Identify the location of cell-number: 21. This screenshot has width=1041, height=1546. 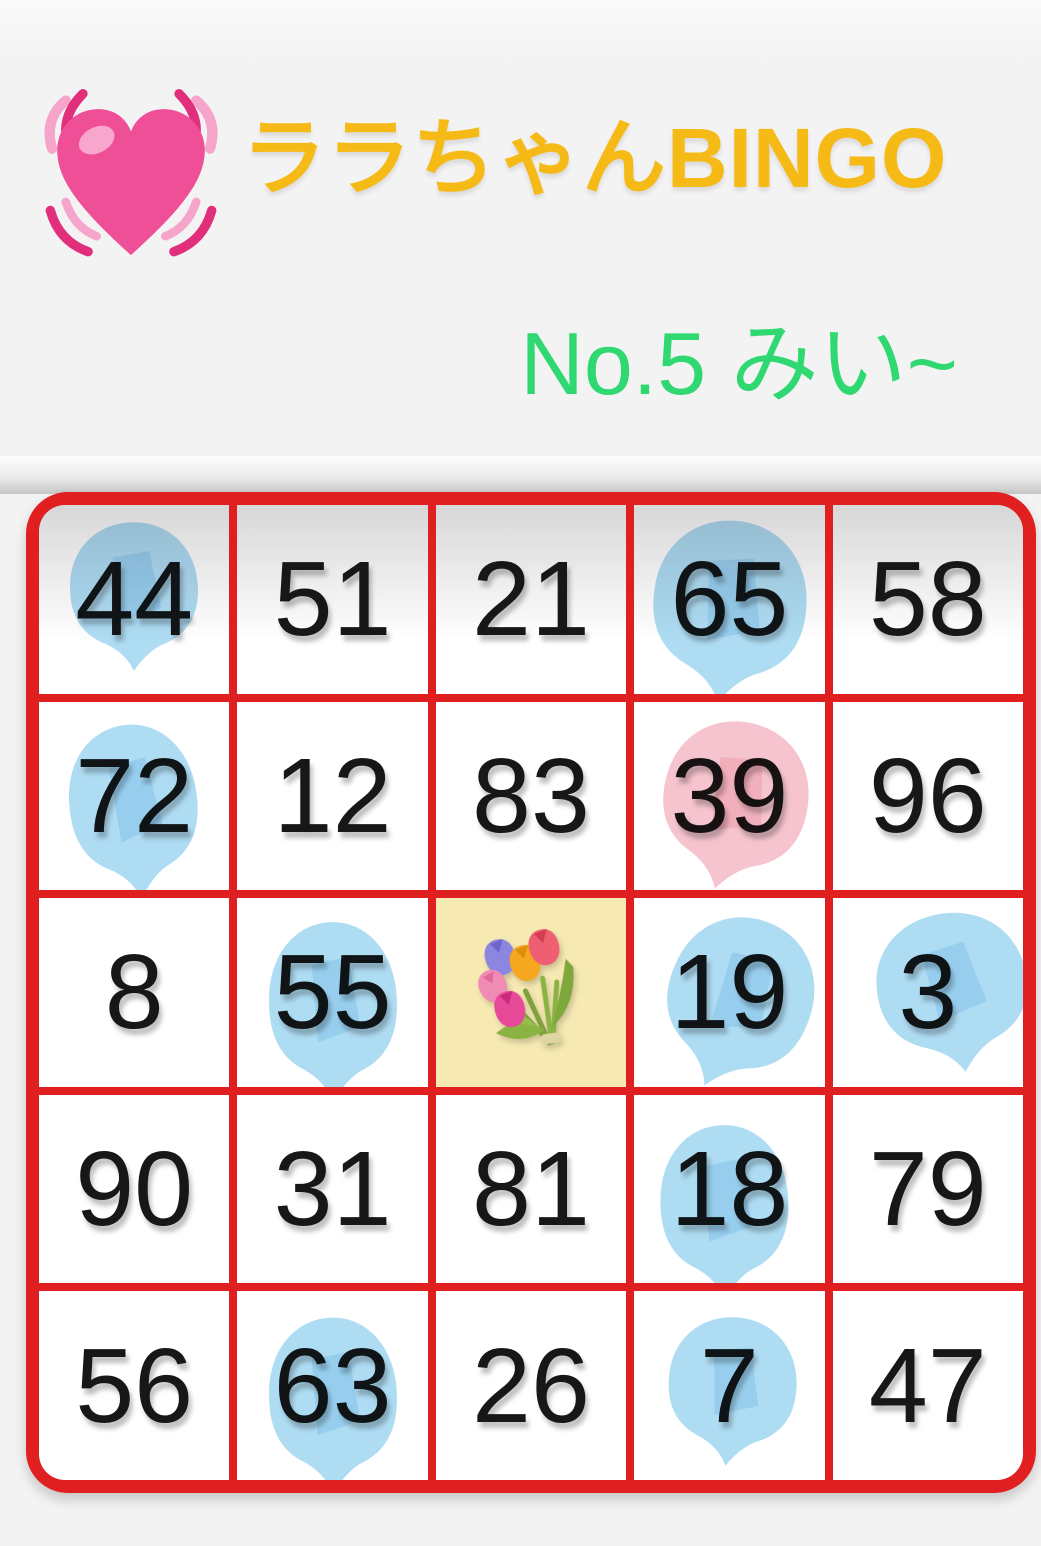
(531, 599).